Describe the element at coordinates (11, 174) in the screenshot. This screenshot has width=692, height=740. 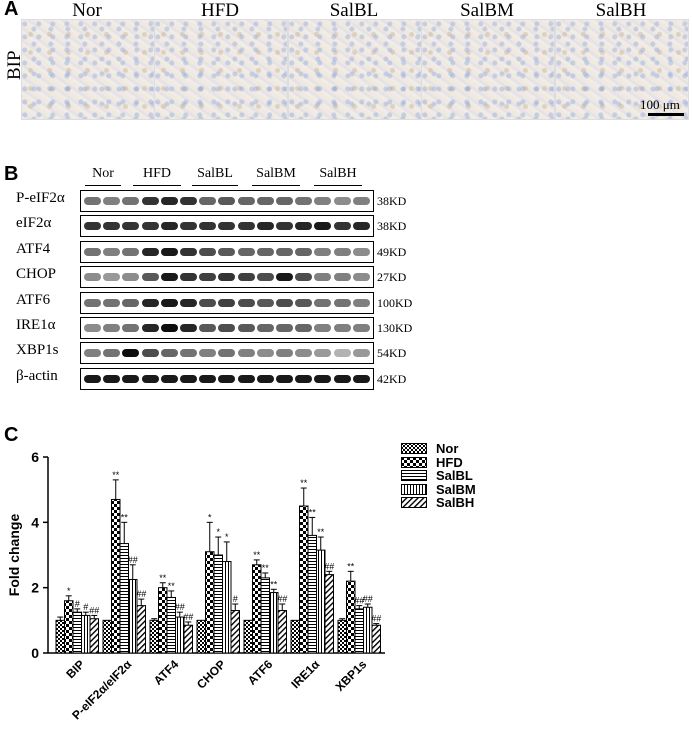
I see `panel-b-letter: B` at that location.